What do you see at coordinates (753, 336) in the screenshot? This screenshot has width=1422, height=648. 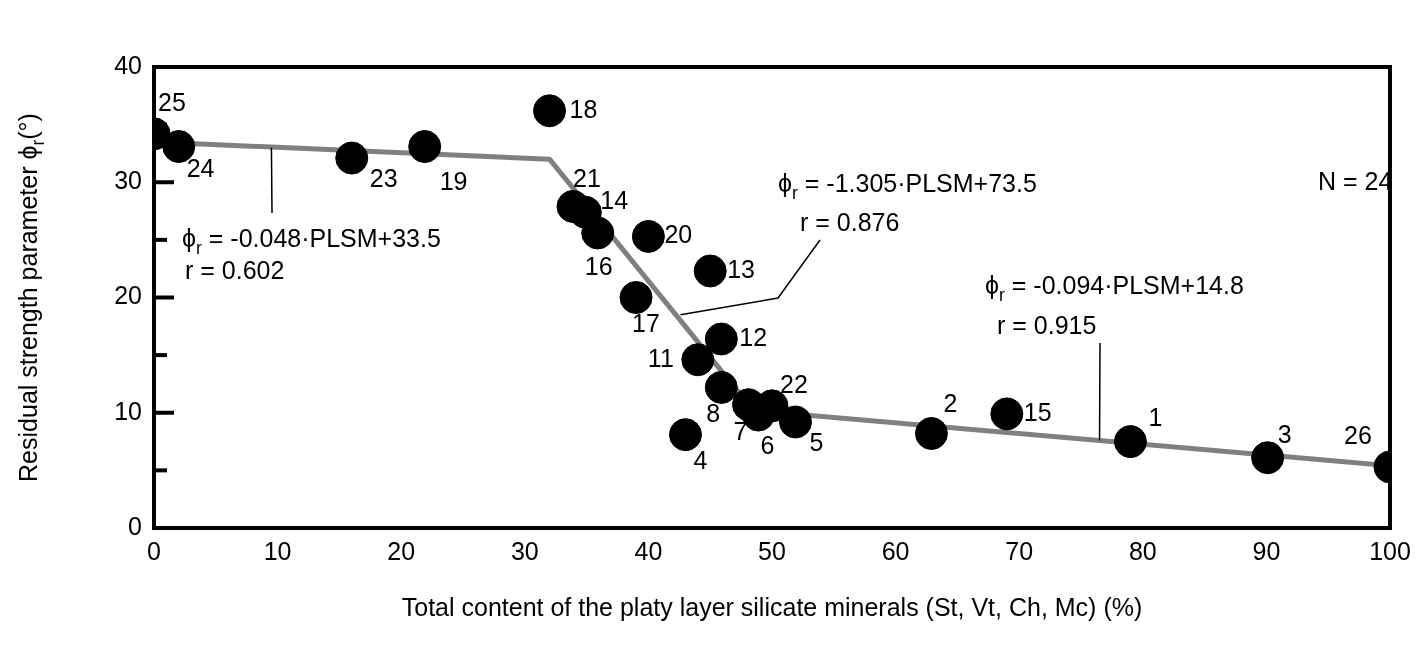 I see `annotation: 12` at bounding box center [753, 336].